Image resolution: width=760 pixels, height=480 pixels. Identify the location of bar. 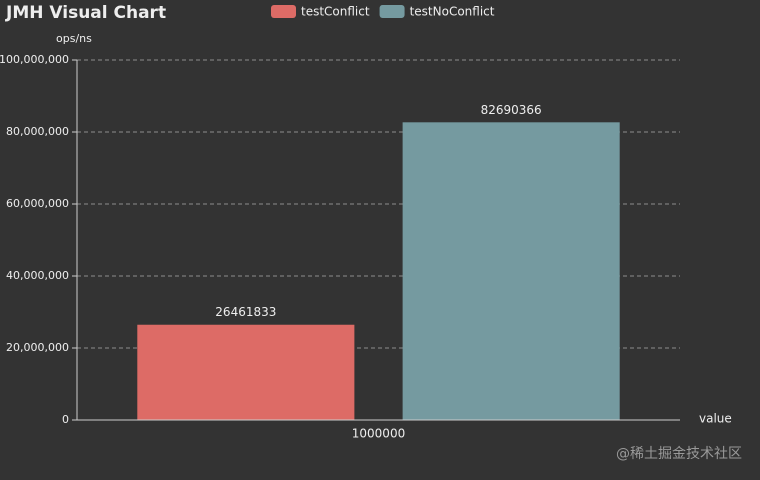
(246, 372).